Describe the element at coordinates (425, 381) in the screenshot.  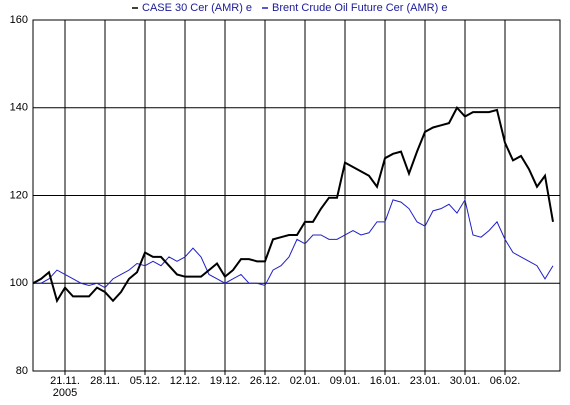
I see `x-tick-label: 23.01.` at that location.